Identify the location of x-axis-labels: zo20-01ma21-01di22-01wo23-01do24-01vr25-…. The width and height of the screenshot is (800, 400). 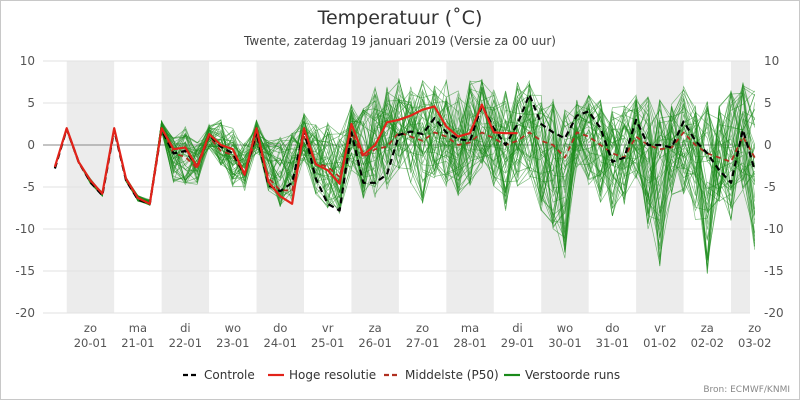
(423, 335).